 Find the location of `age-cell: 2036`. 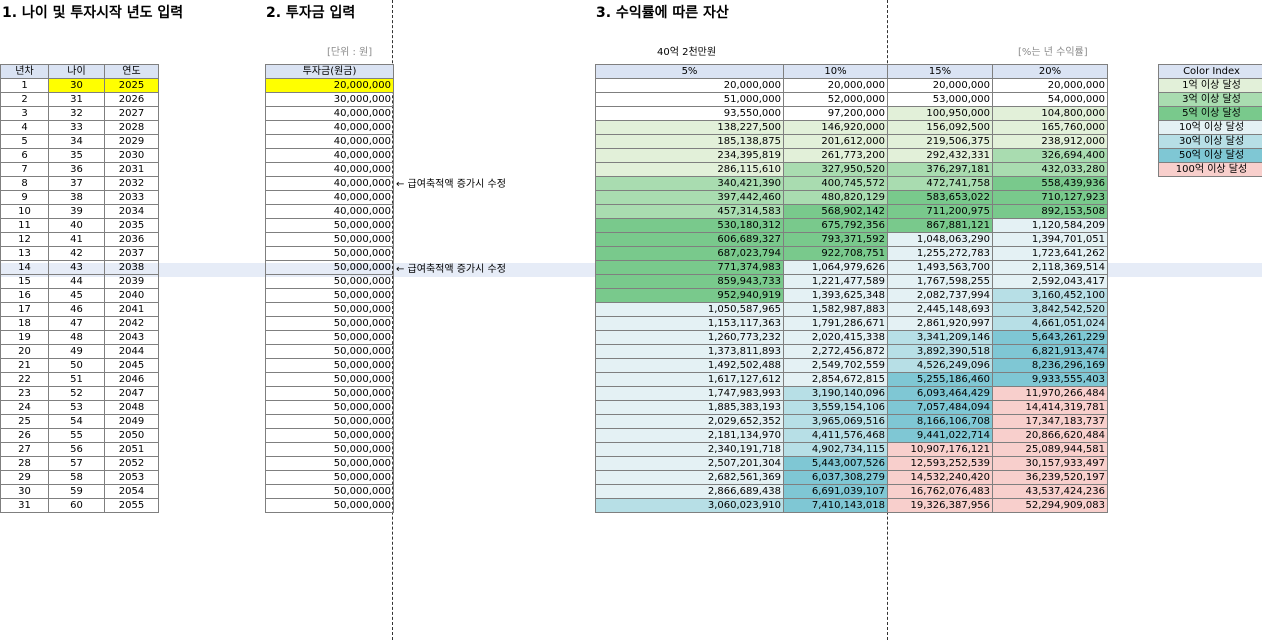

age-cell: 2036 is located at coordinates (131, 239).